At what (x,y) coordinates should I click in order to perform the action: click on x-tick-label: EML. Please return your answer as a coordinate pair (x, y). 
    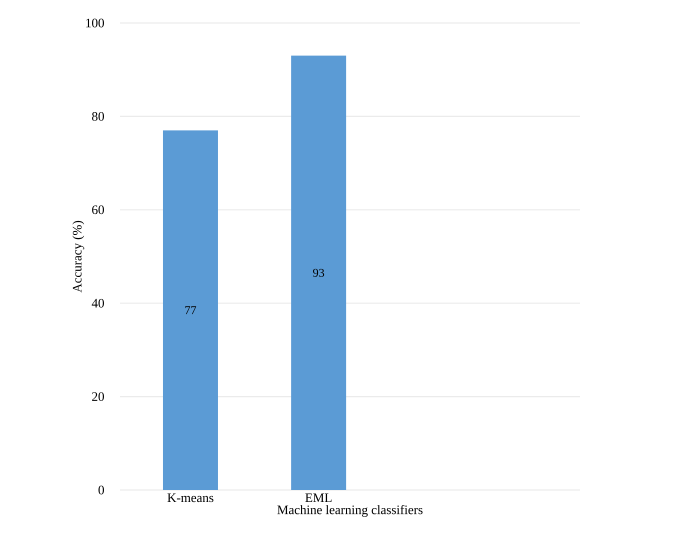
    Looking at the image, I should click on (318, 498).